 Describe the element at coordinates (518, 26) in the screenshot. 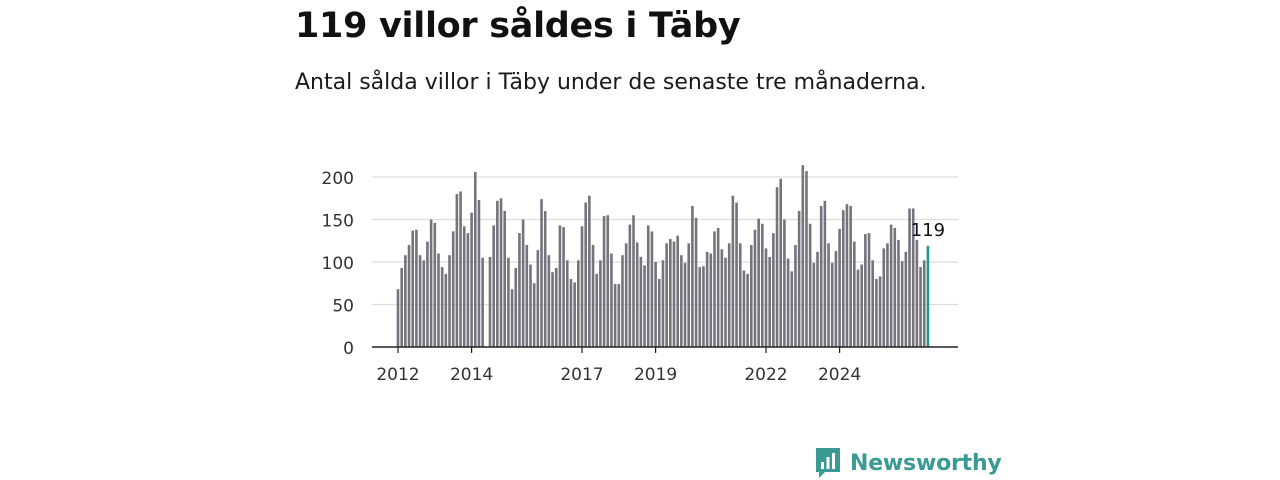

I see `page-title: 119 villor såldes i Täby` at that location.